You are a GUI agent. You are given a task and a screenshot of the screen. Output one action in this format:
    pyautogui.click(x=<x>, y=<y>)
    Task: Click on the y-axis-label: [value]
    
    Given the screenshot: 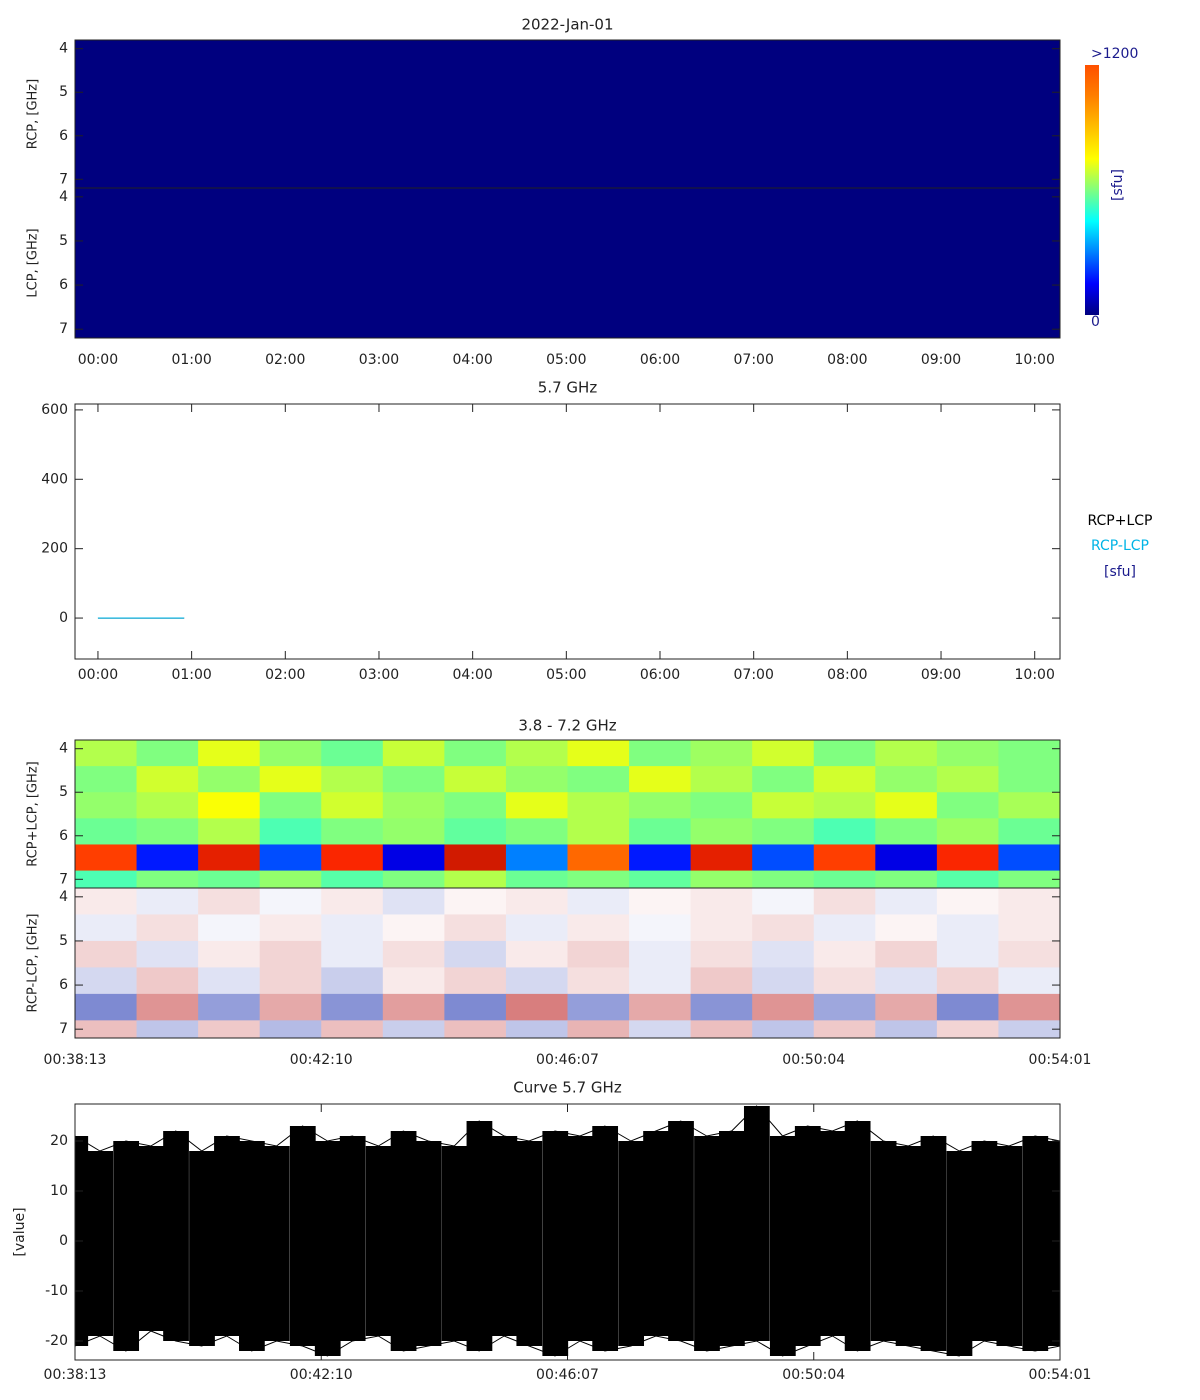 What is the action you would take?
    pyautogui.click(x=20, y=1231)
    